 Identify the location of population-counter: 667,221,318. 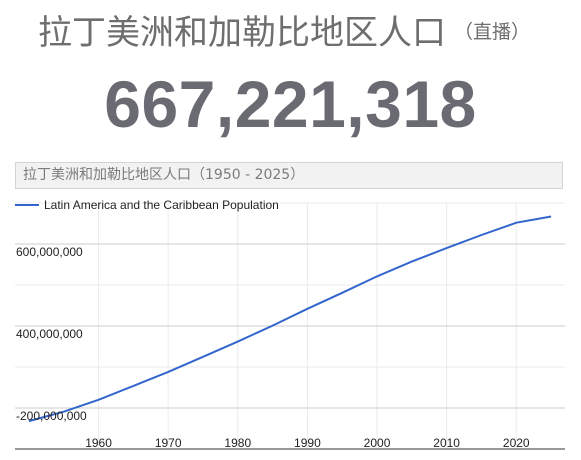
(290, 104).